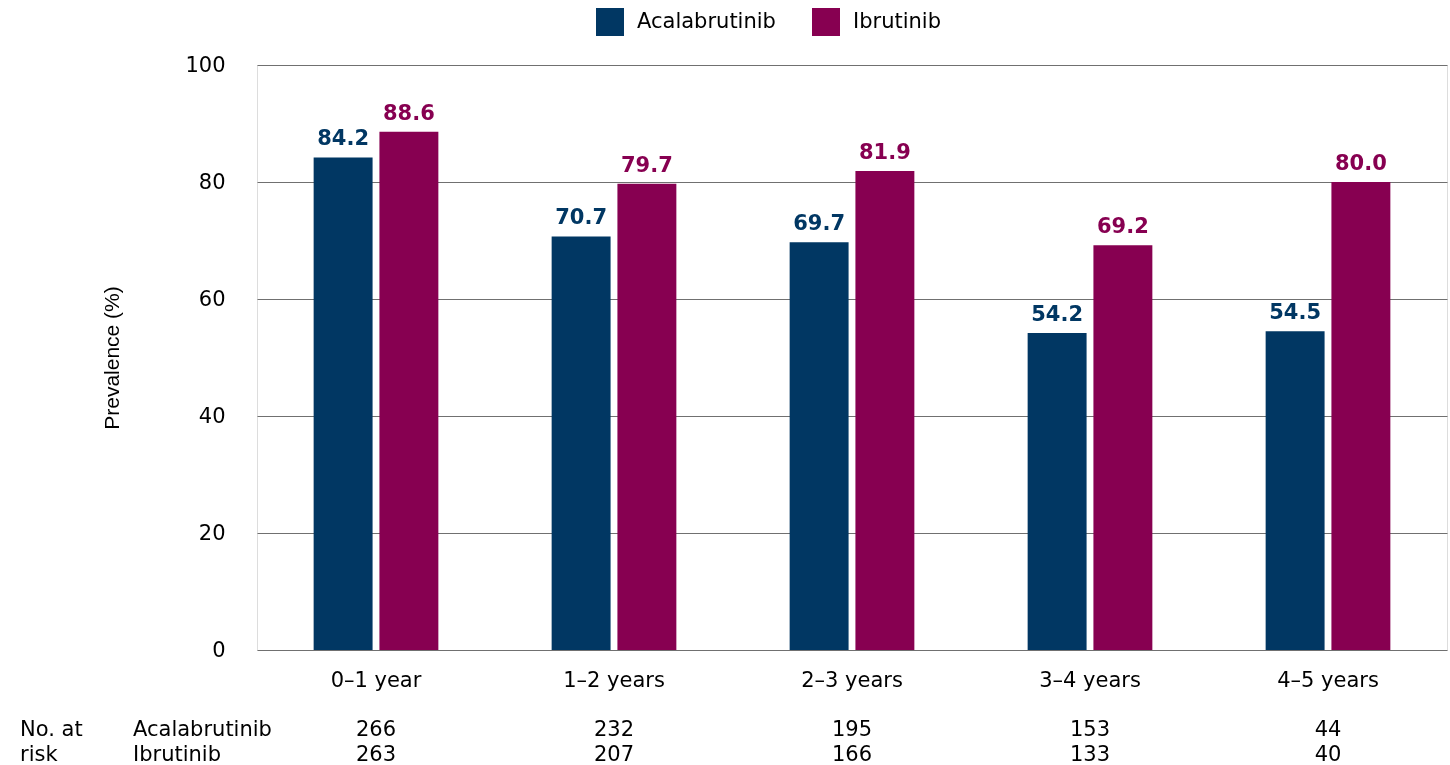 This screenshot has width=1450, height=765. I want to click on text: 195, so click(852, 729).